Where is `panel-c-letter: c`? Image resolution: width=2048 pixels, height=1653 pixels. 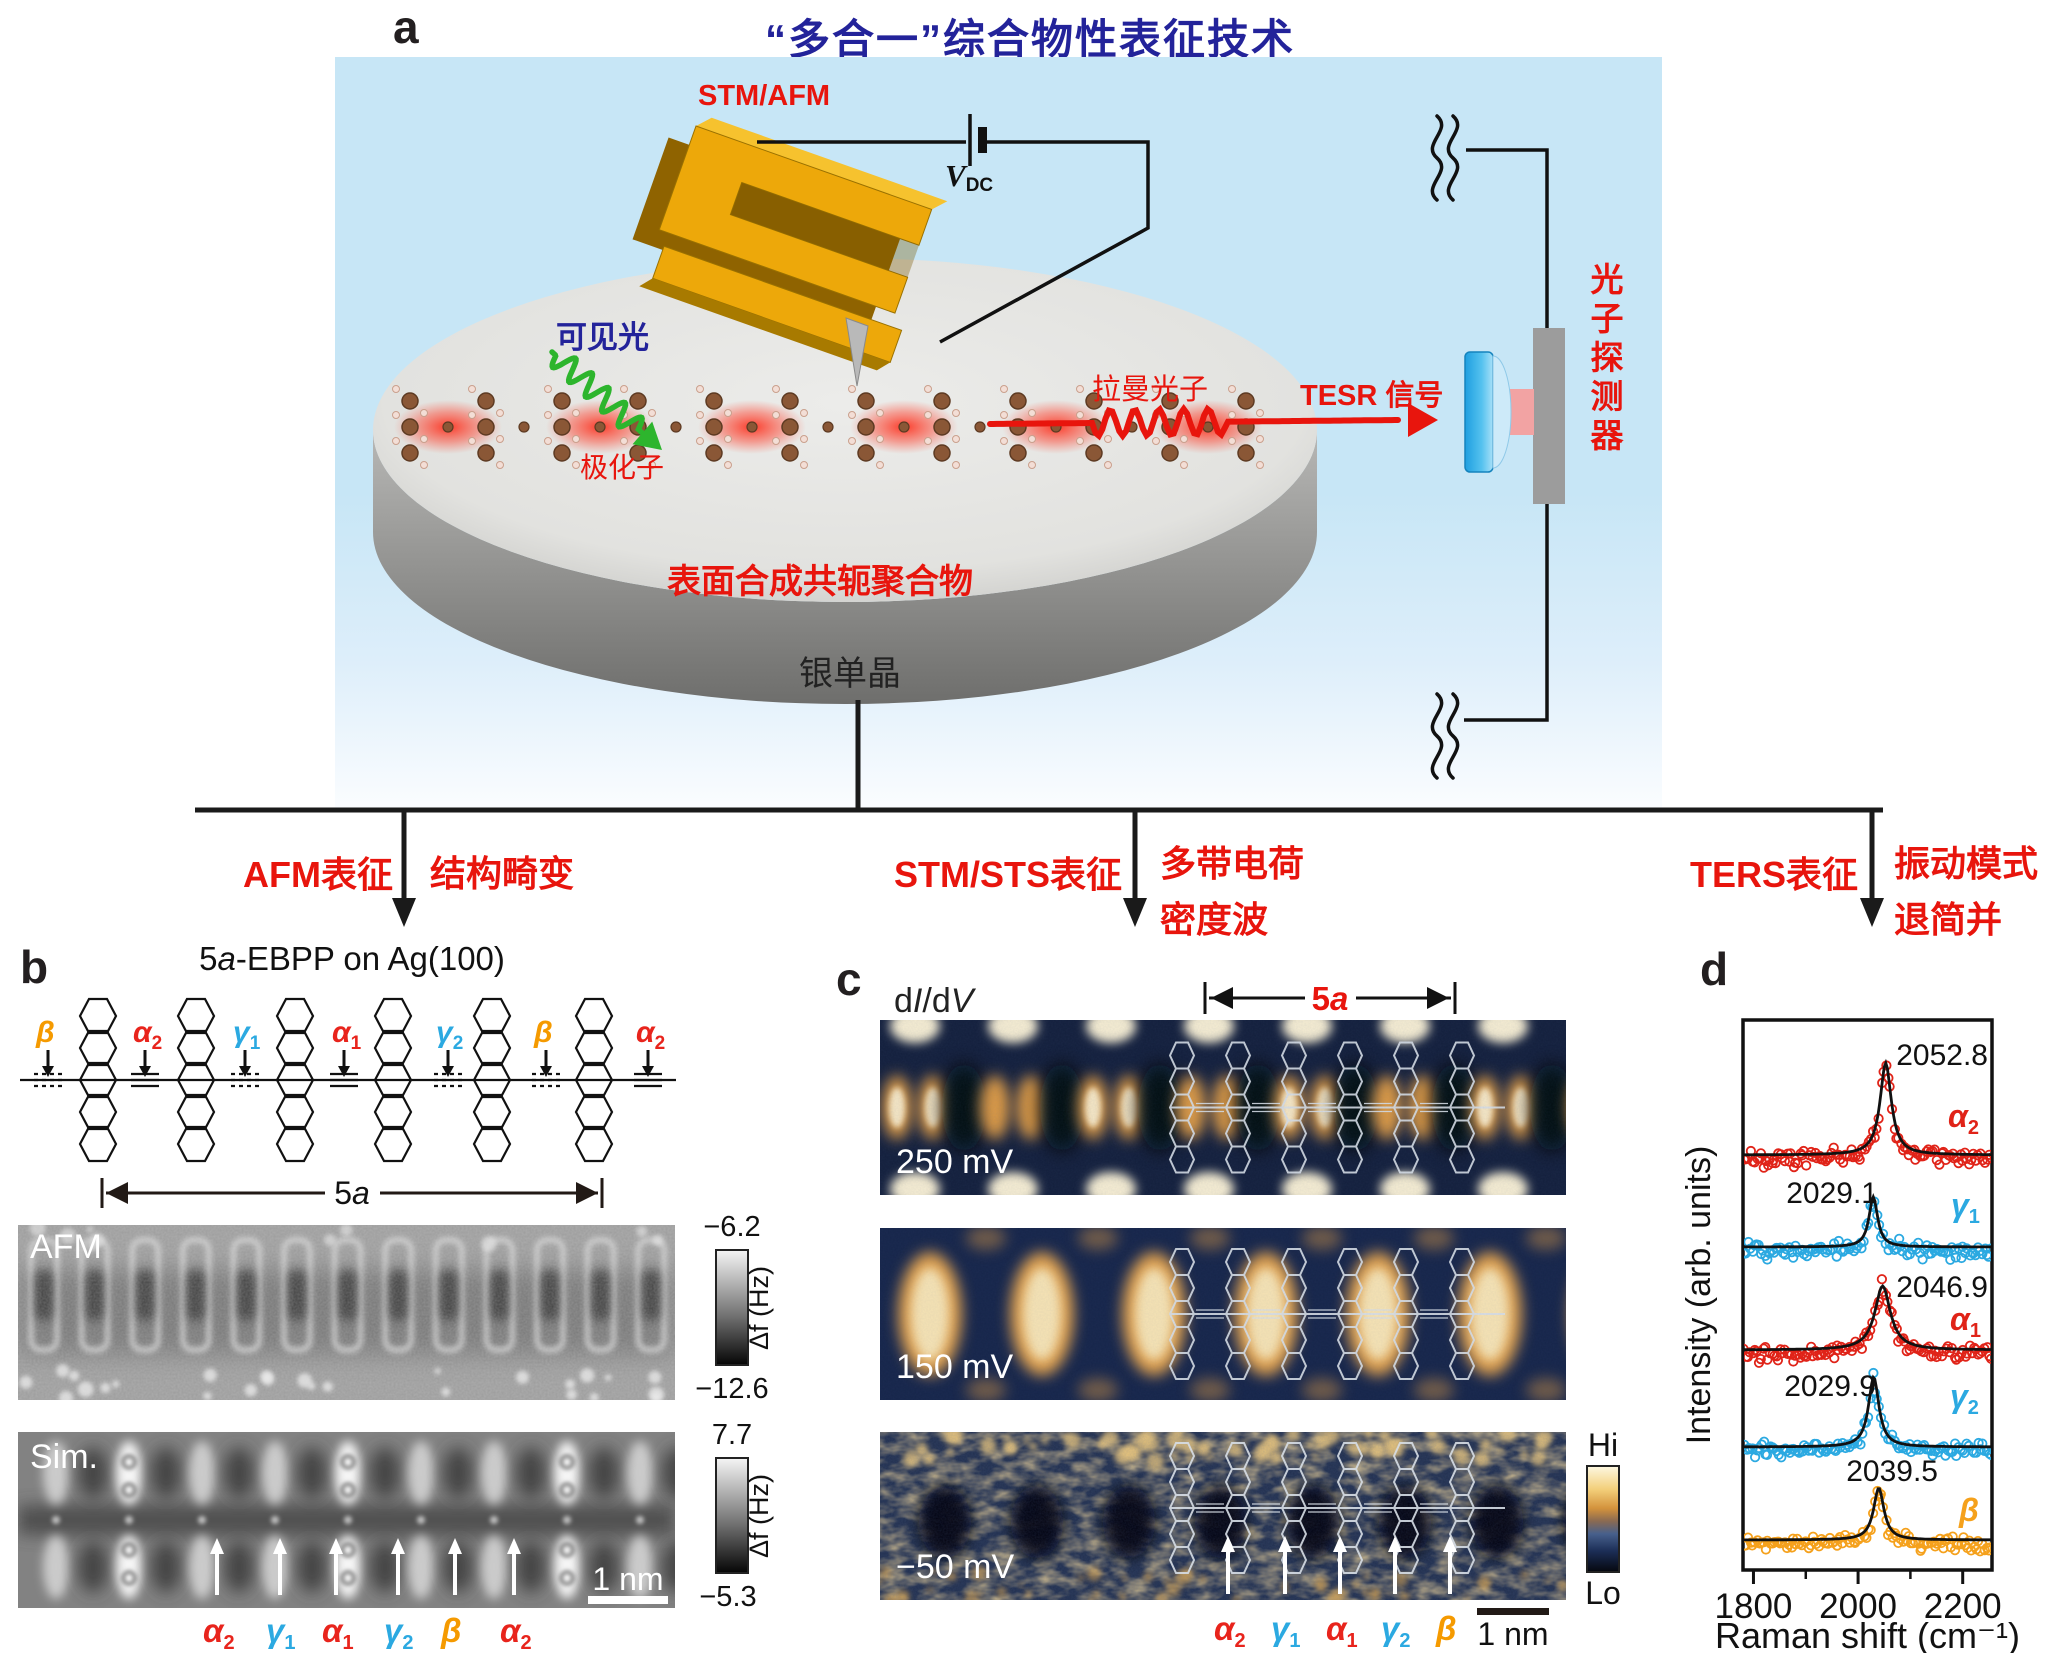
panel-c-letter: c is located at coordinates (849, 979).